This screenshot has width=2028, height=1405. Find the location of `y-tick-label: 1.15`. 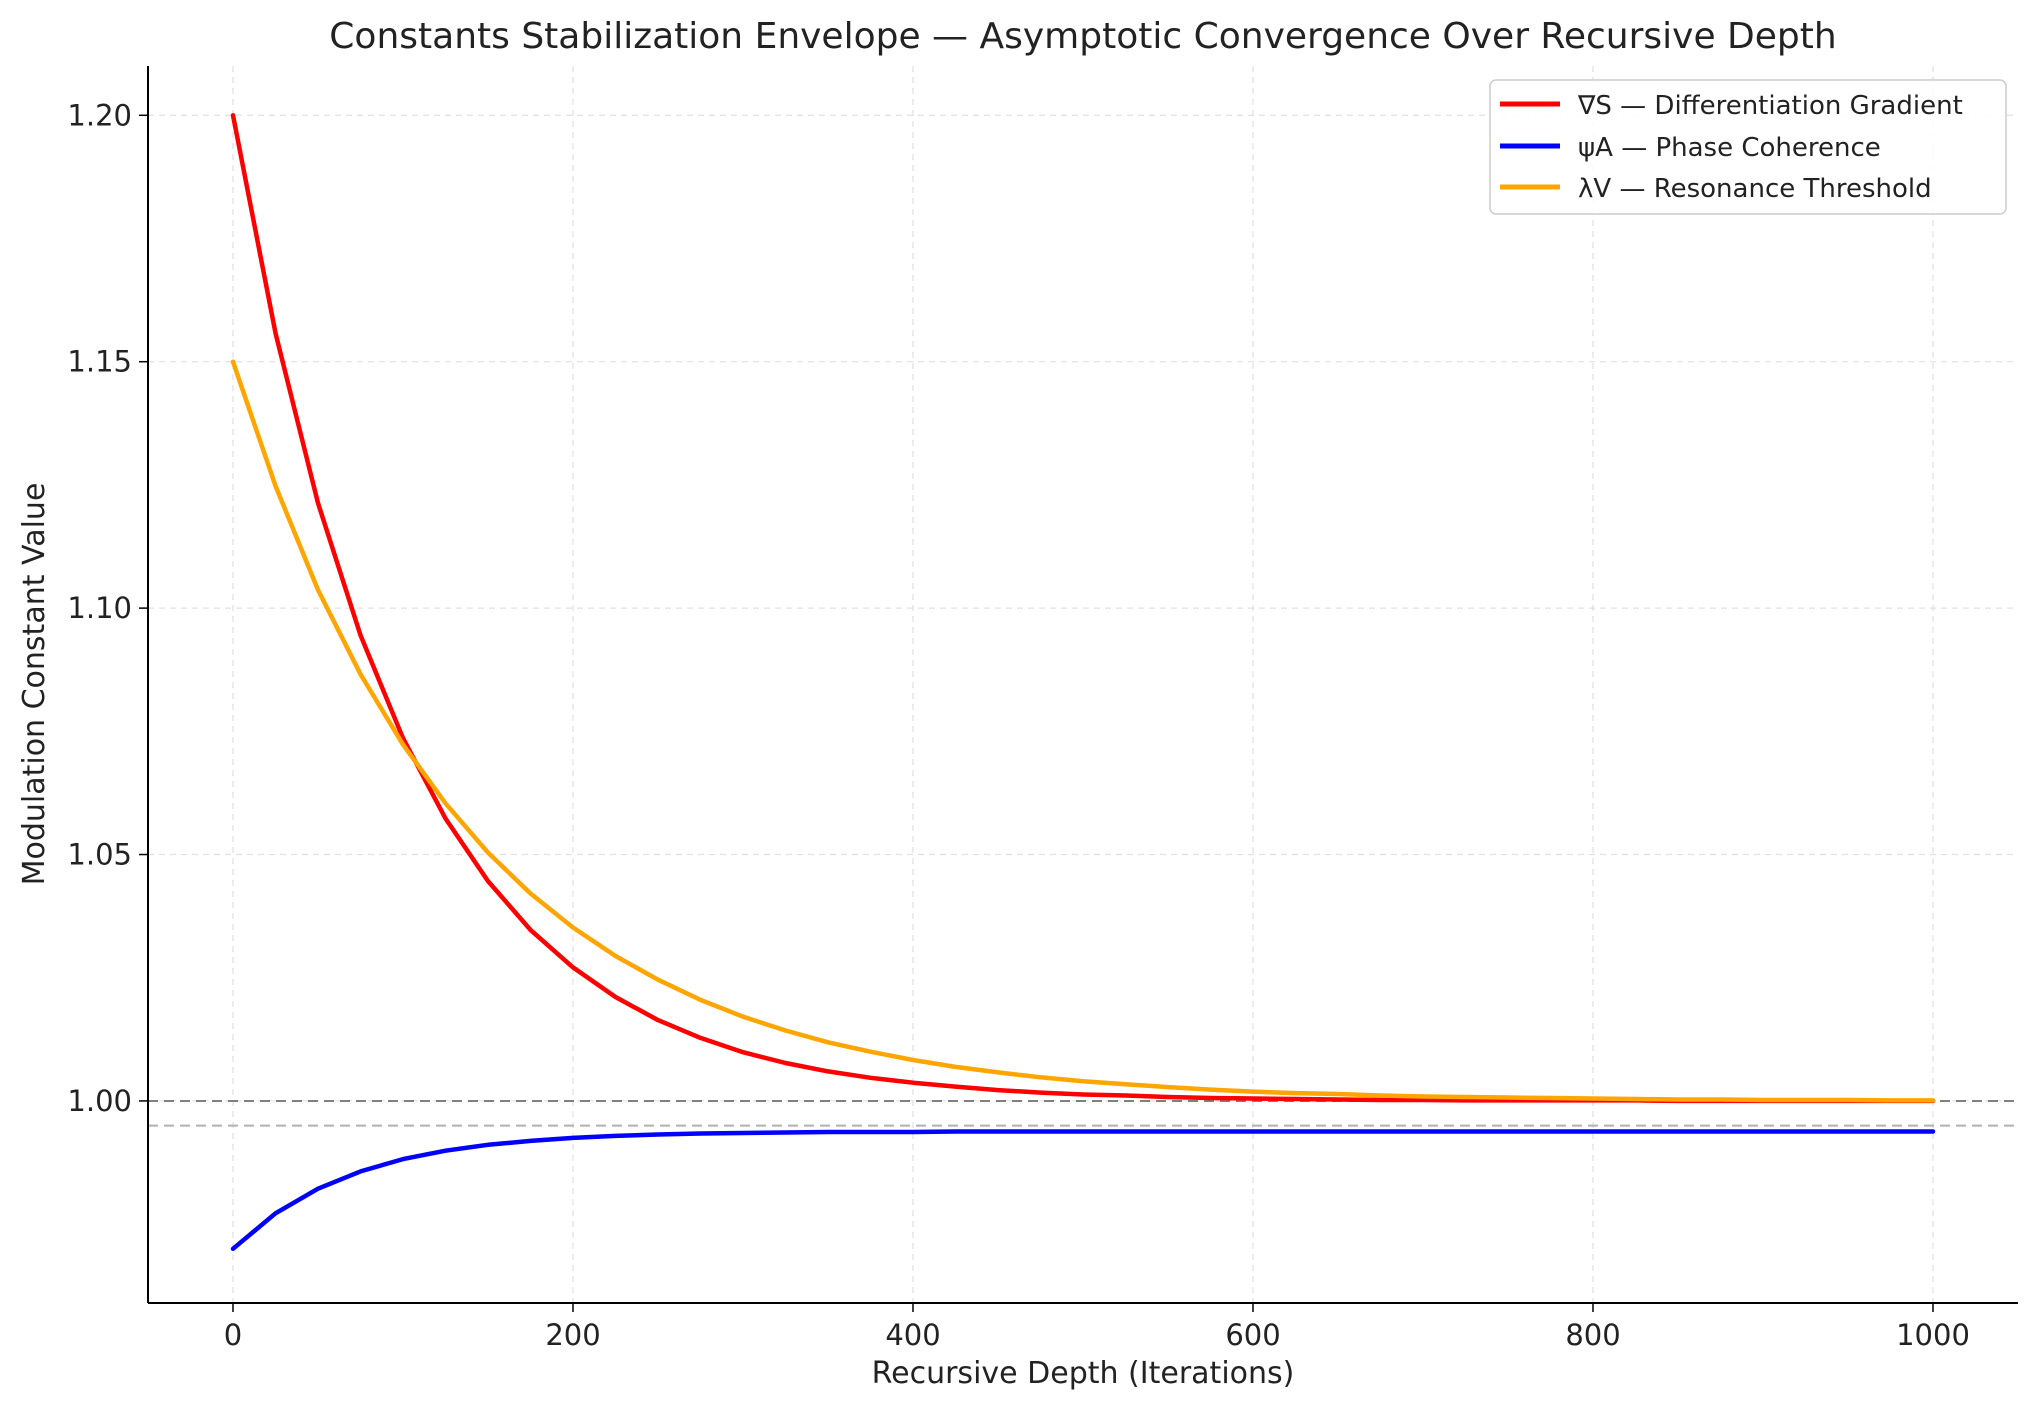

y-tick-label: 1.15 is located at coordinates (99, 362).